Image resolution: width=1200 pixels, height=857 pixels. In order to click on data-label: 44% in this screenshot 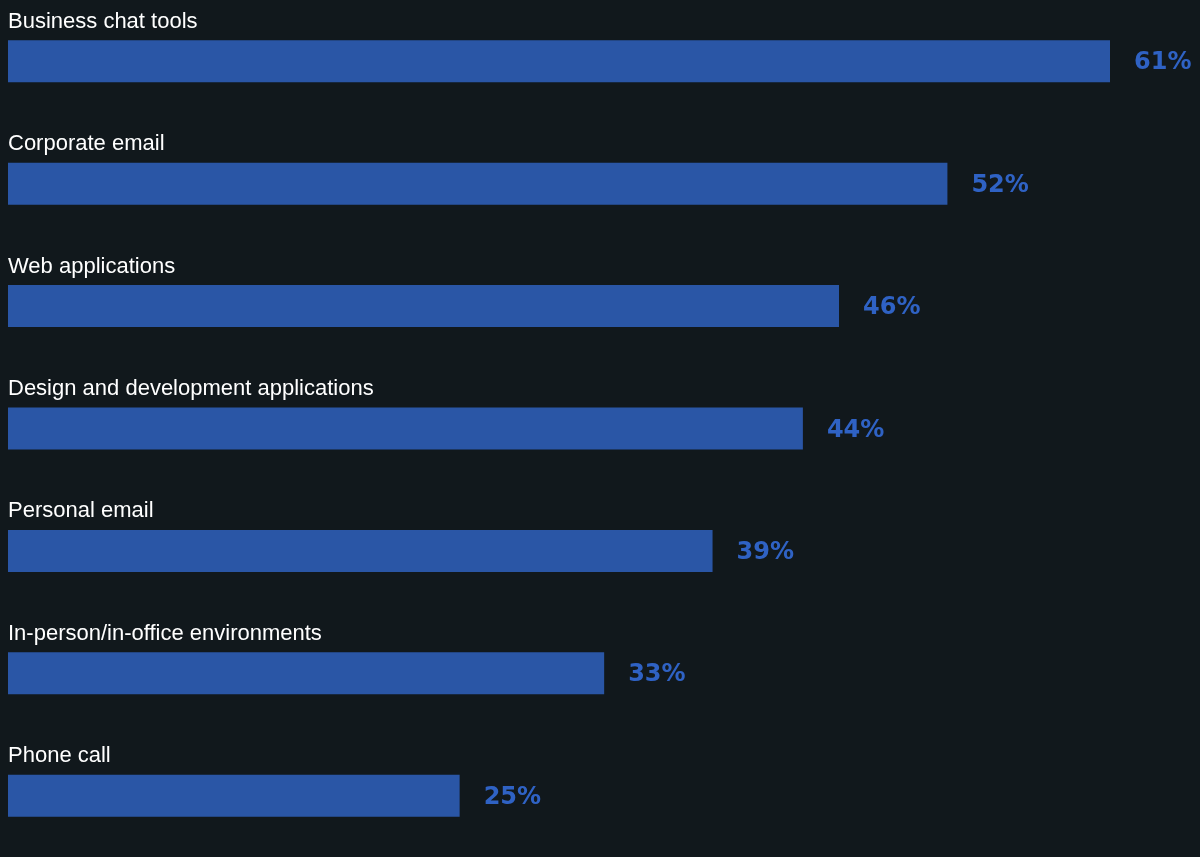, I will do `click(855, 428)`.